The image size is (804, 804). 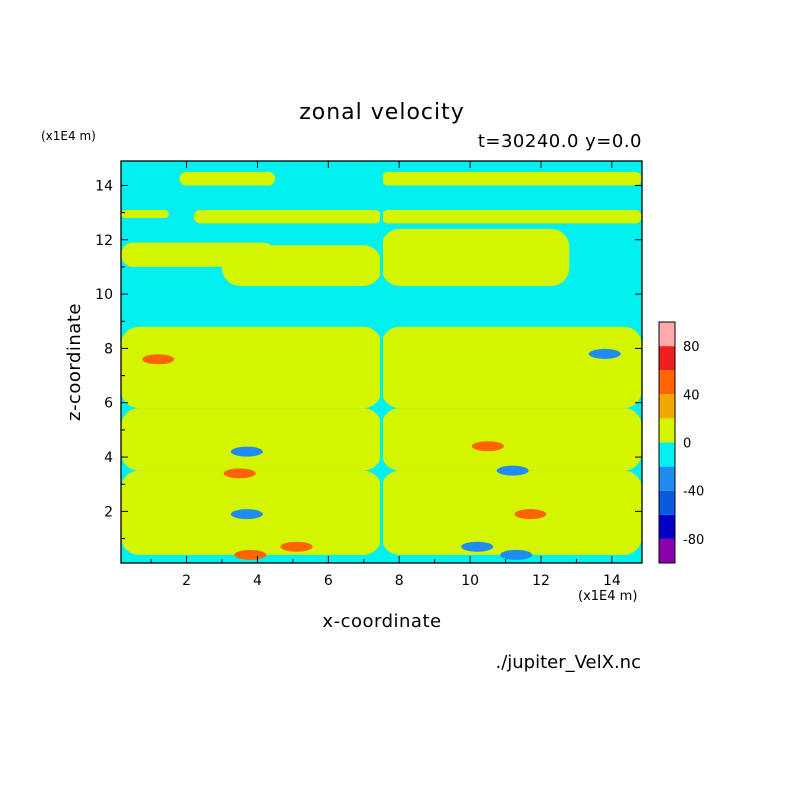 What do you see at coordinates (691, 395) in the screenshot?
I see `colorbar-label-3: 40` at bounding box center [691, 395].